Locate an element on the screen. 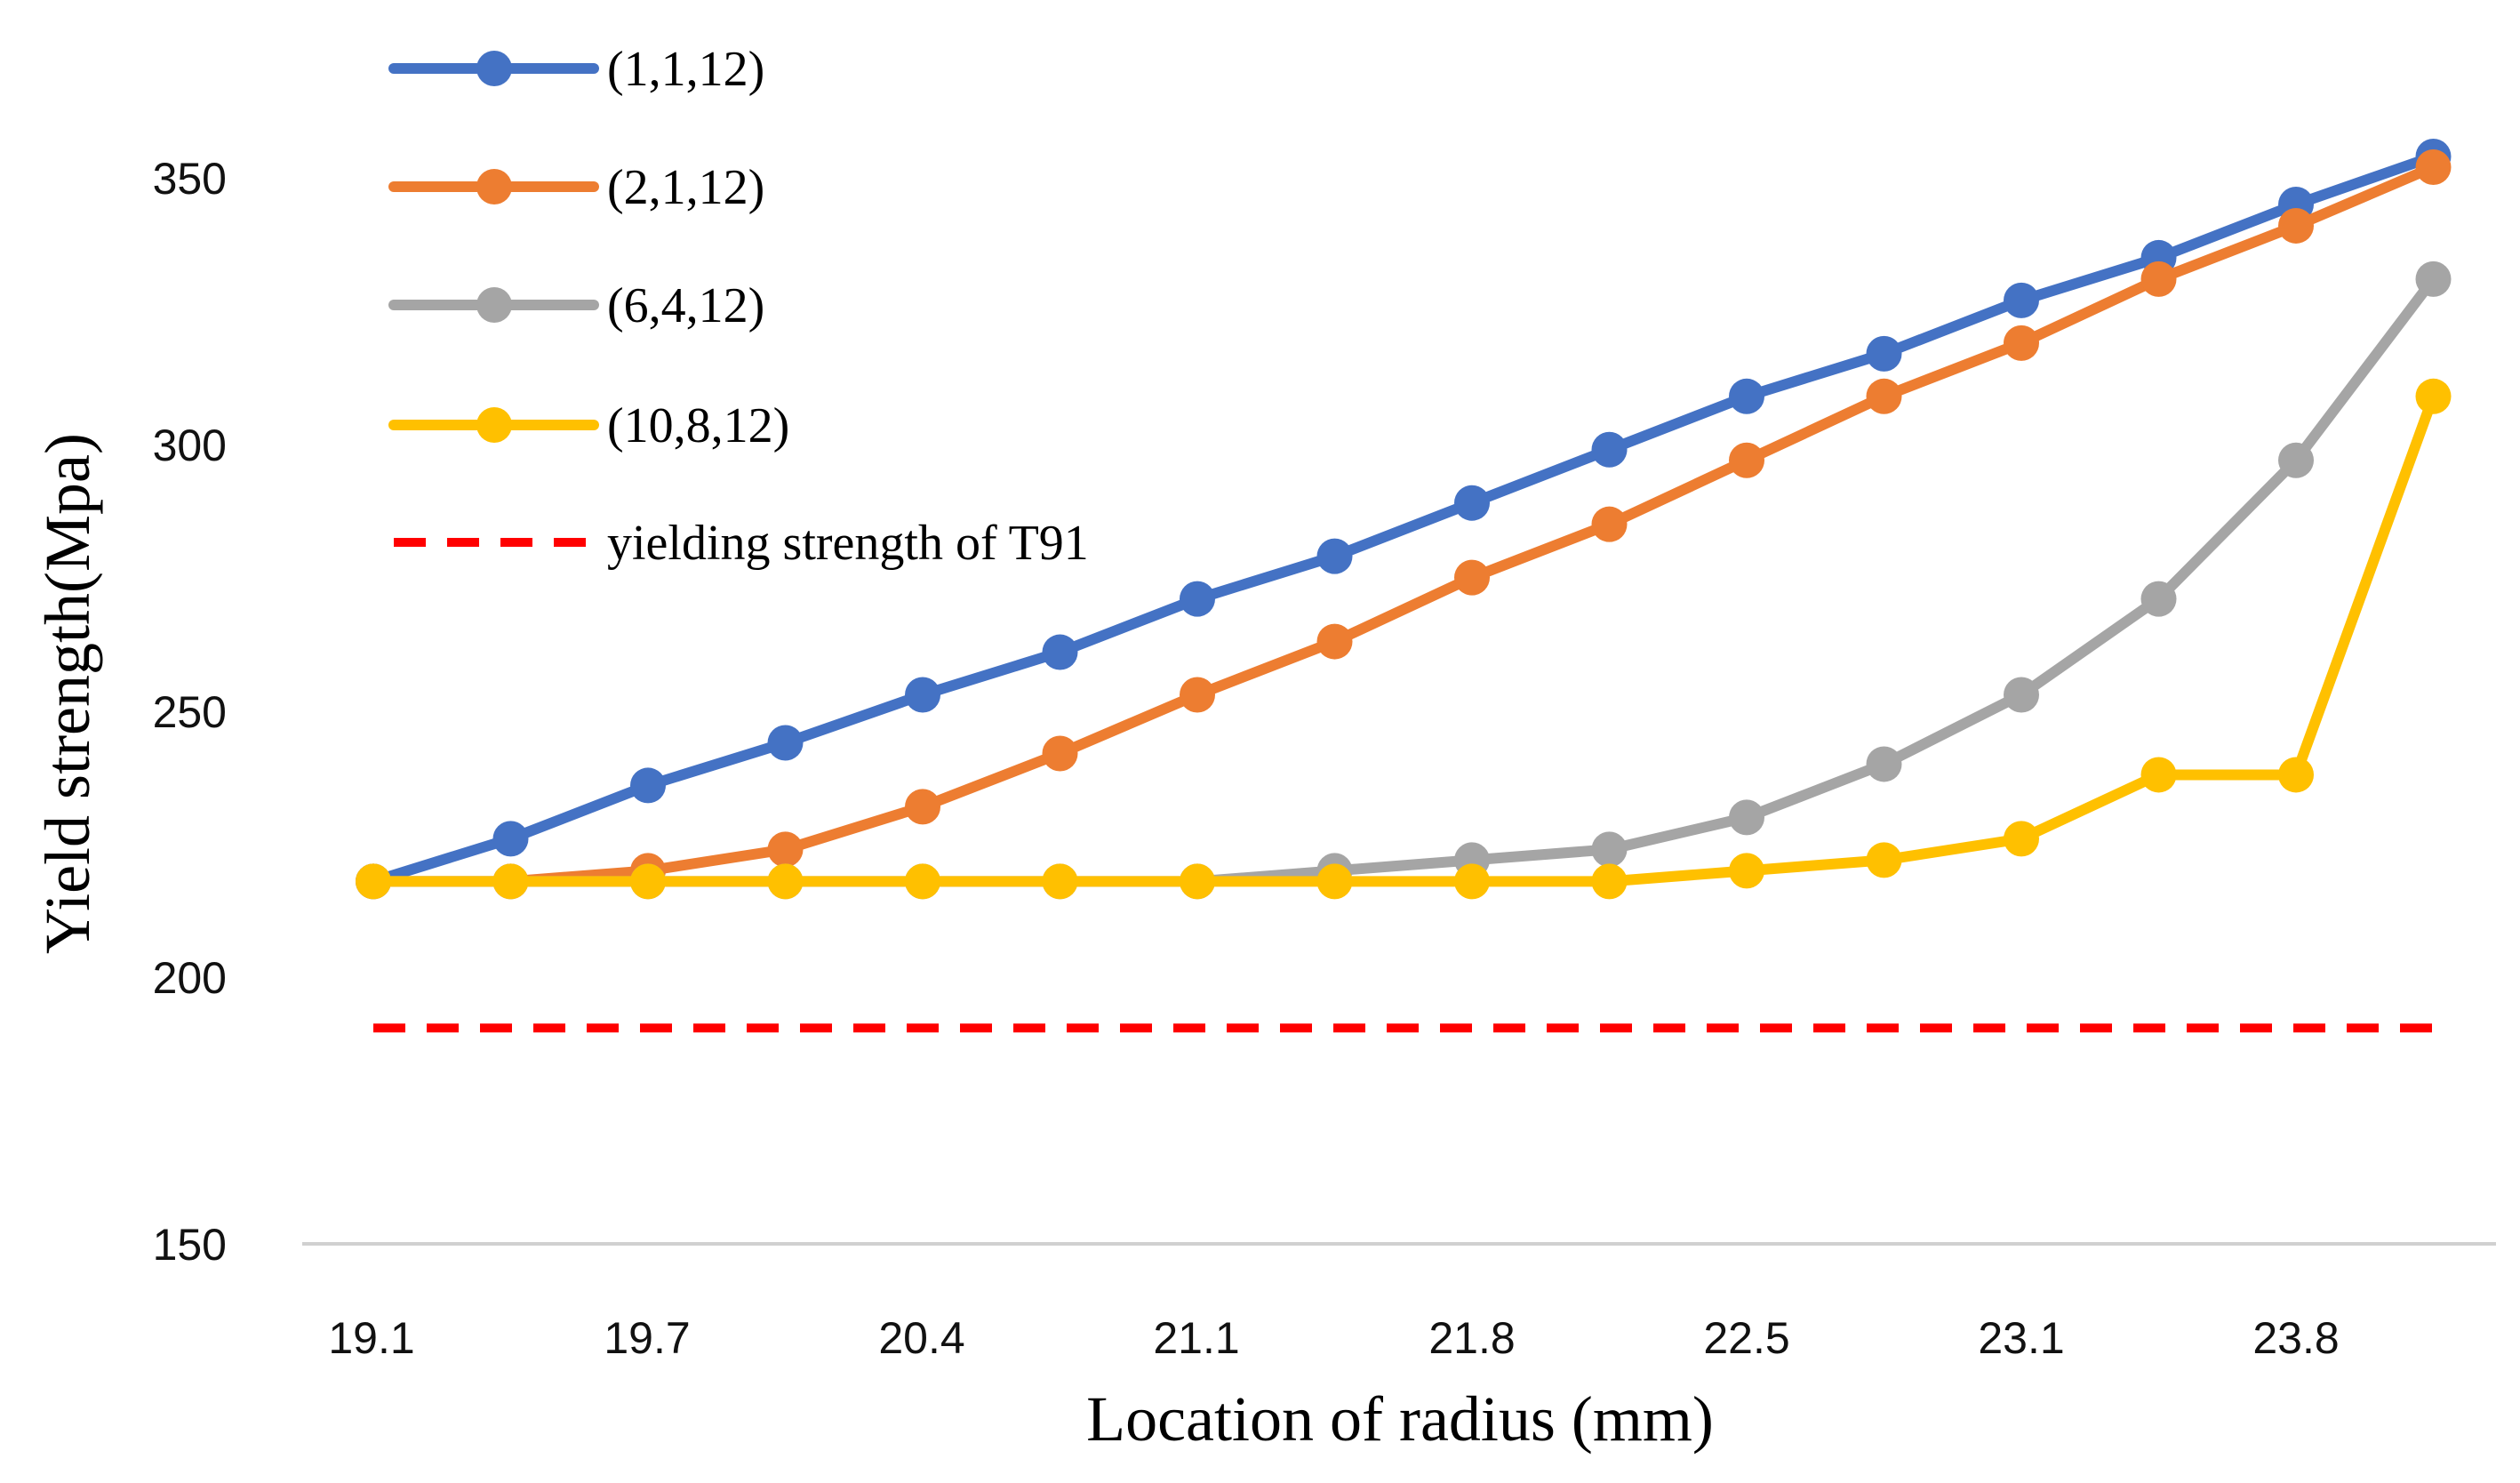 Image resolution: width=2520 pixels, height=1483 pixels. legend-item: yielding strength of T91 is located at coordinates (741, 543).